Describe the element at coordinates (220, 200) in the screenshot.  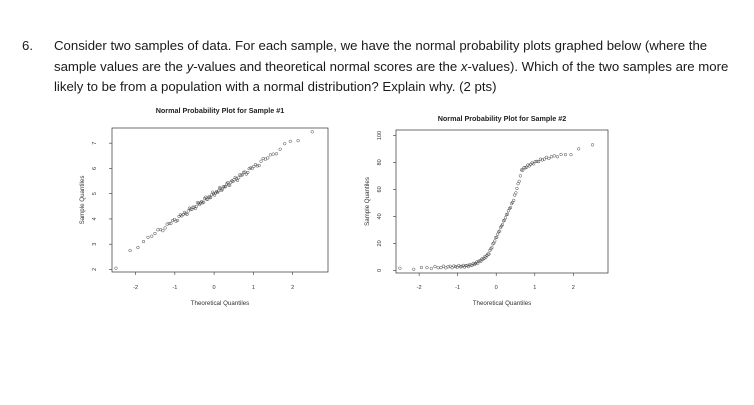
I see `plot-frame` at that location.